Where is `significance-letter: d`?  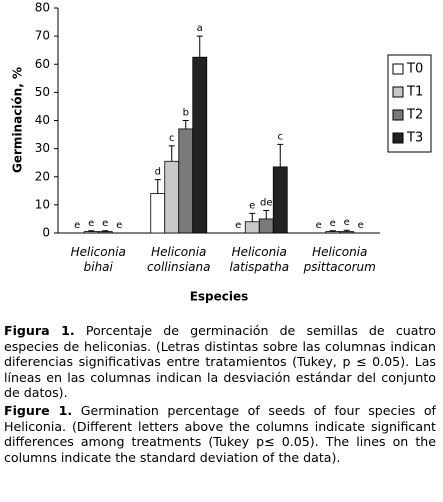
significance-letter: d is located at coordinates (158, 172).